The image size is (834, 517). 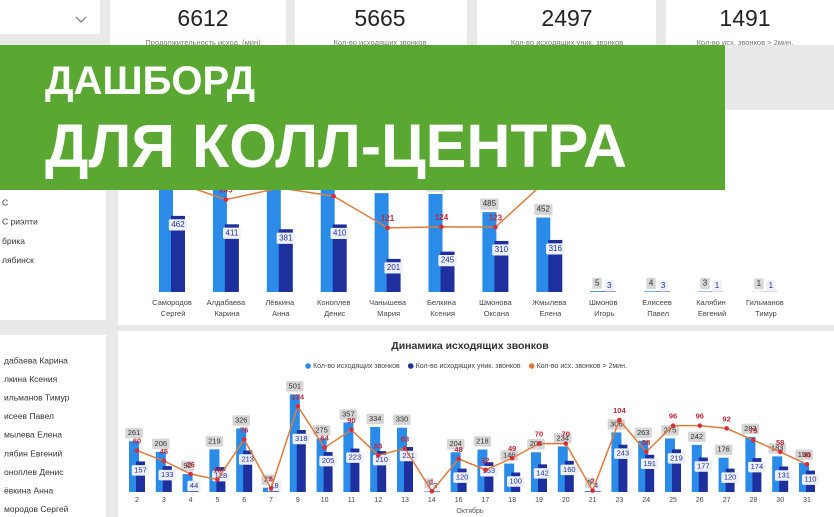 I want to click on data-label: 32, so click(x=485, y=460).